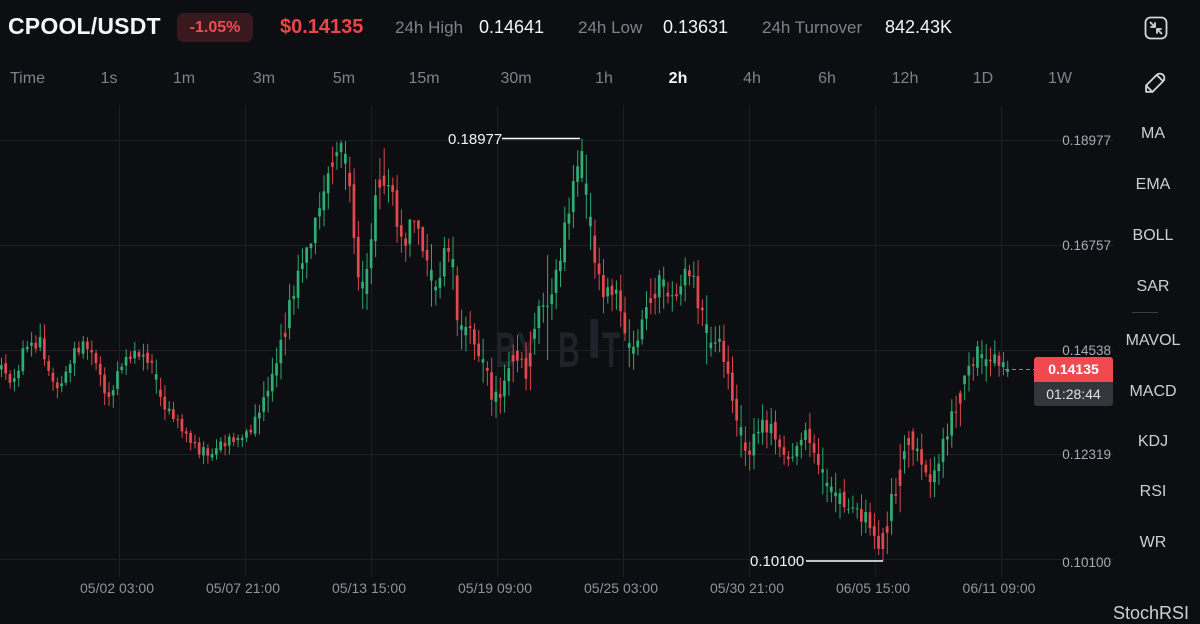 The width and height of the screenshot is (1200, 624). Describe the element at coordinates (611, 350) in the screenshot. I see `svg-text: T` at that location.